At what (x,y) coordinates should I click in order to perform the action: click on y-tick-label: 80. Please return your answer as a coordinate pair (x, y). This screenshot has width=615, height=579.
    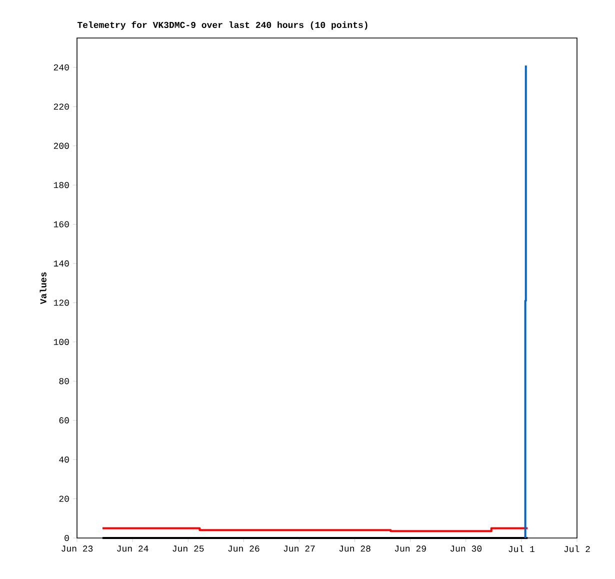
    Looking at the image, I should click on (64, 381).